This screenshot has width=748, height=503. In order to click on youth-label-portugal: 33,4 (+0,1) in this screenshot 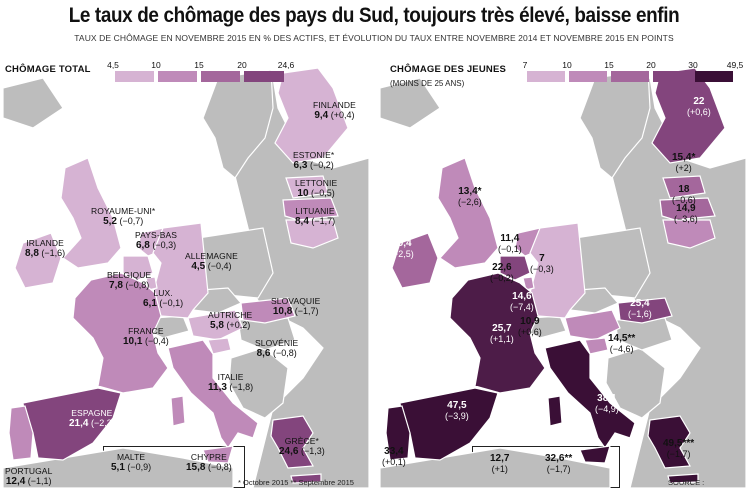, I will do `click(394, 457)`.